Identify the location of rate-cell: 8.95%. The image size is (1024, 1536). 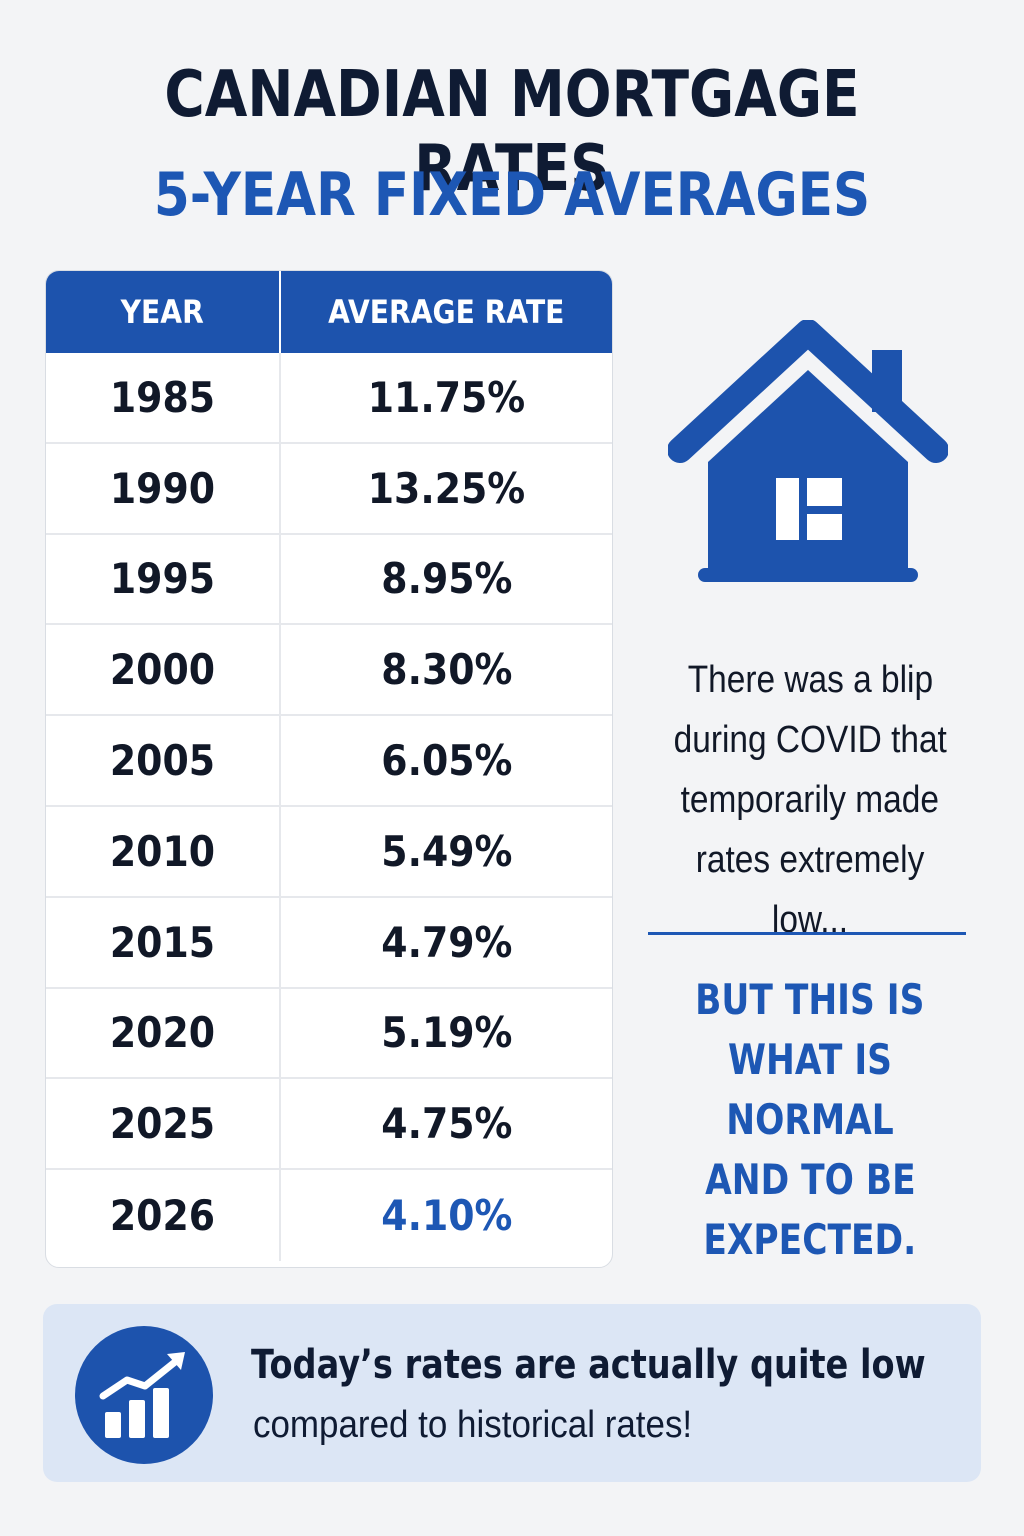
(446, 579).